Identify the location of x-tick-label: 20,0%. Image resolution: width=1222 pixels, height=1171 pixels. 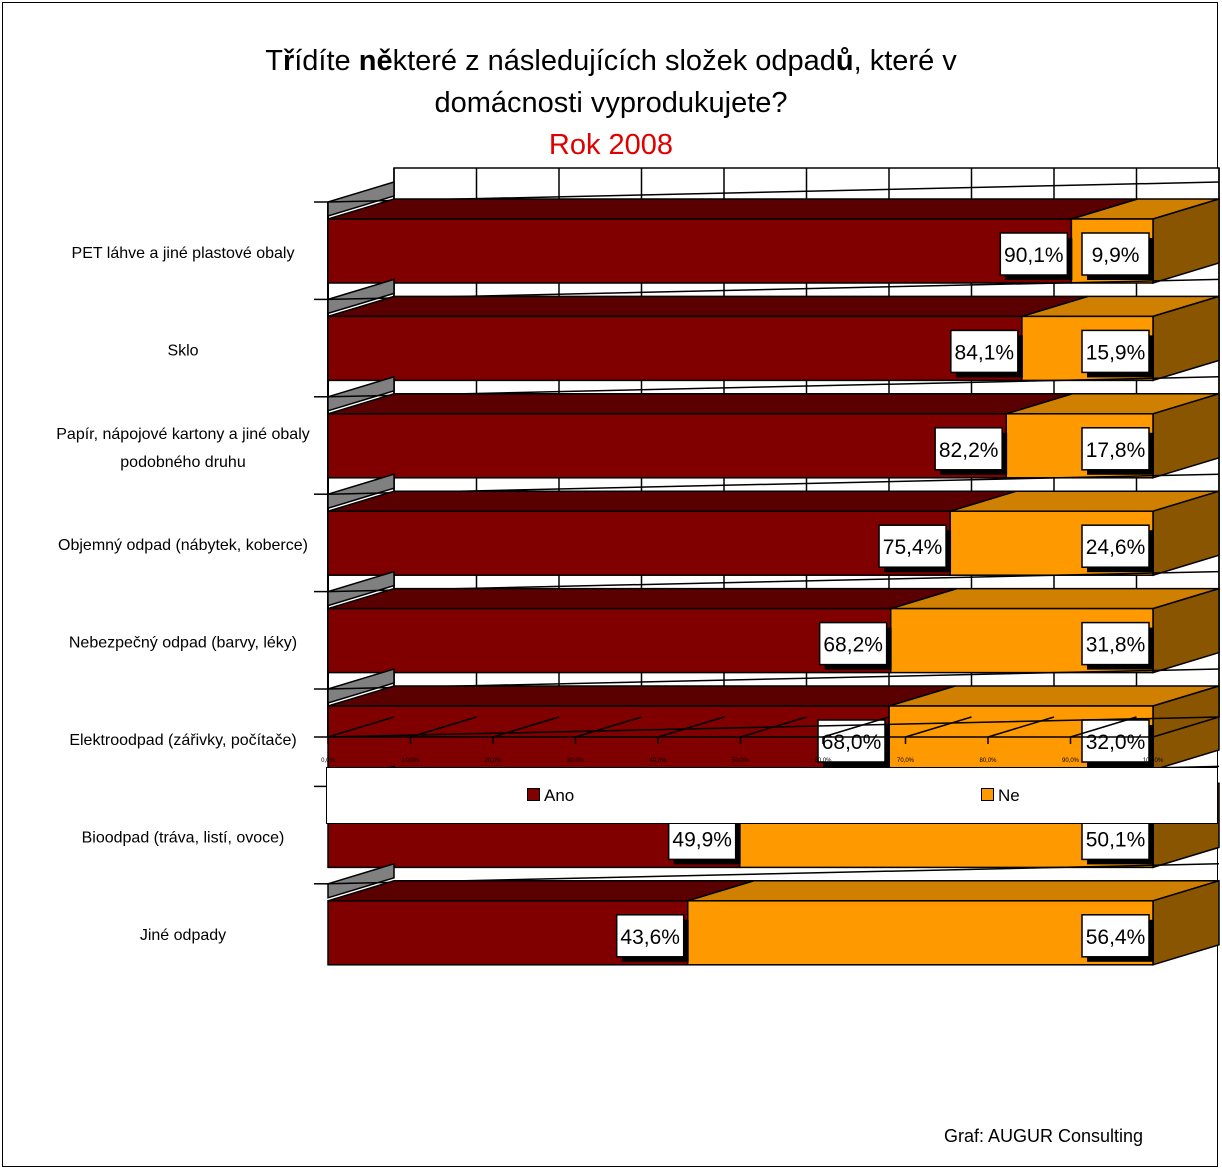
(493, 761).